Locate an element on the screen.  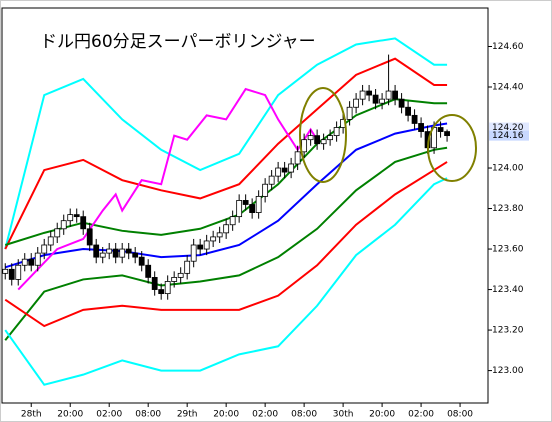
y-tick-label: 123.60 is located at coordinates (508, 250).